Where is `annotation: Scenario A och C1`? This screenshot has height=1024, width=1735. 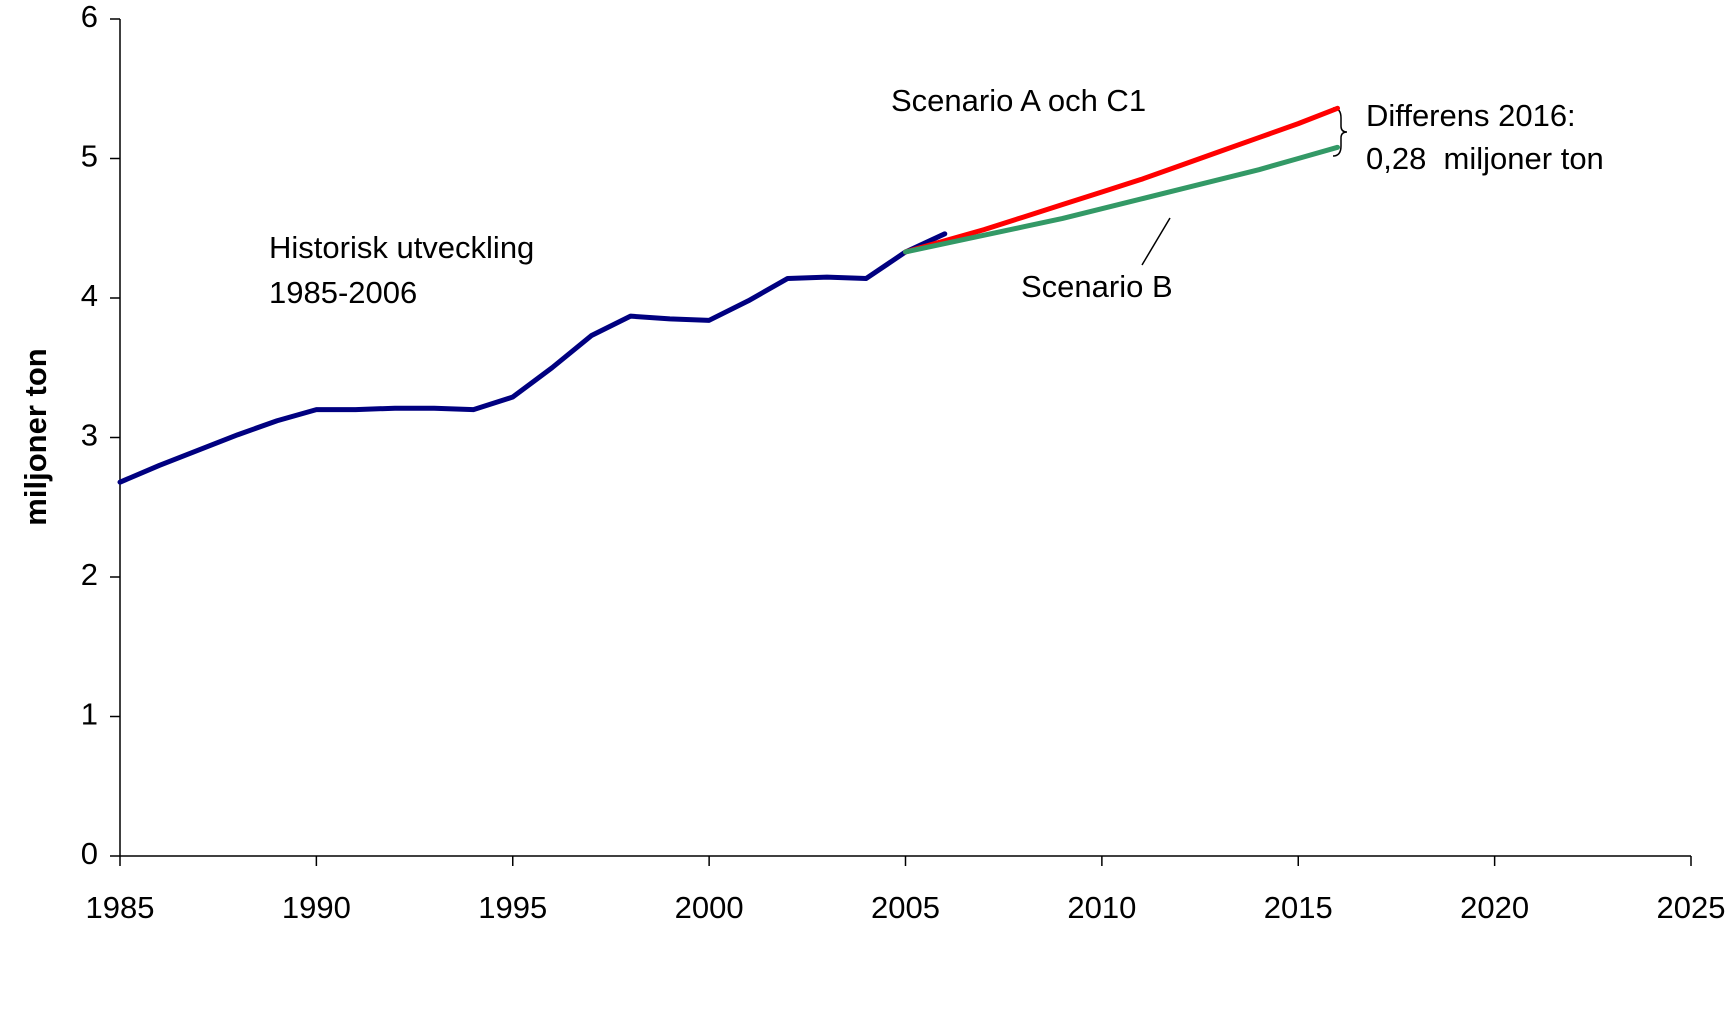 annotation: Scenario A och C1 is located at coordinates (1018, 100).